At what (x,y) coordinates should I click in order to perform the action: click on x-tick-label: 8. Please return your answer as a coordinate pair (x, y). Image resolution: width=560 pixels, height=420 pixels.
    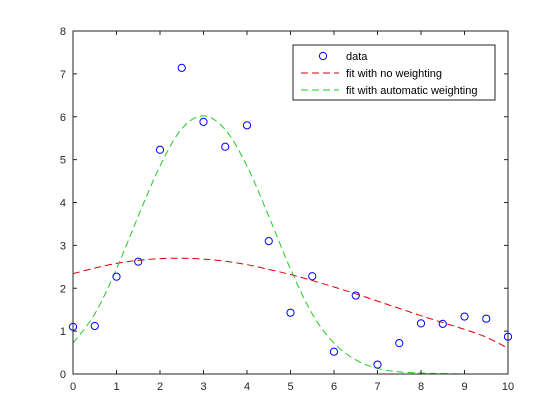
    Looking at the image, I should click on (421, 387).